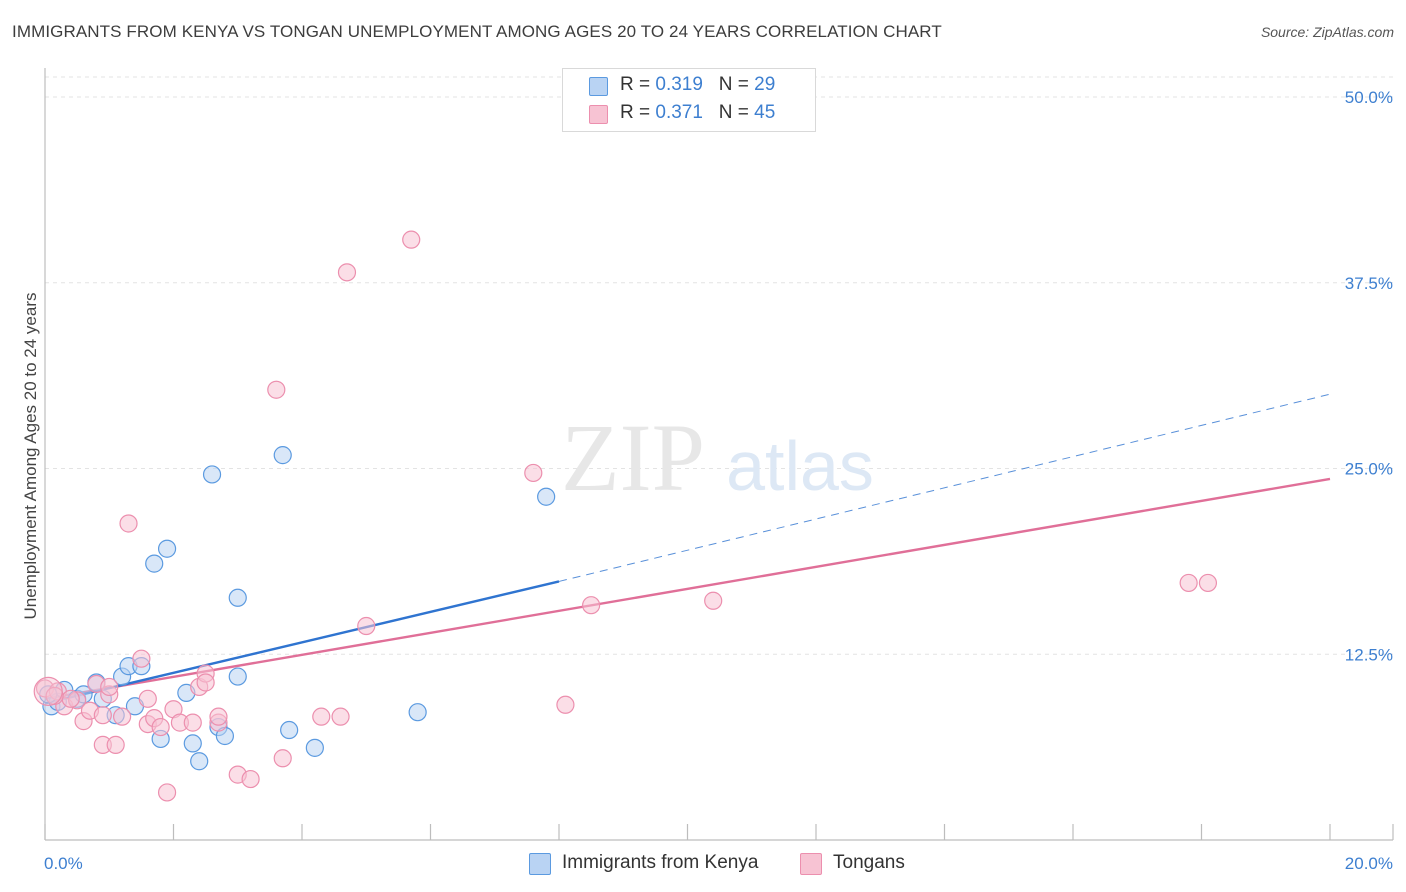  Describe the element at coordinates (660, 862) in the screenshot. I see `bottom-legend-label-kenya: Immigrants from Kenya` at that location.